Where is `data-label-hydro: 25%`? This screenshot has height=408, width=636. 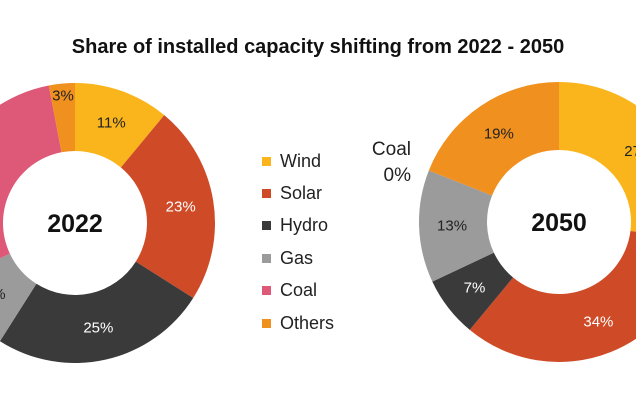 data-label-hydro: 25% is located at coordinates (98, 327).